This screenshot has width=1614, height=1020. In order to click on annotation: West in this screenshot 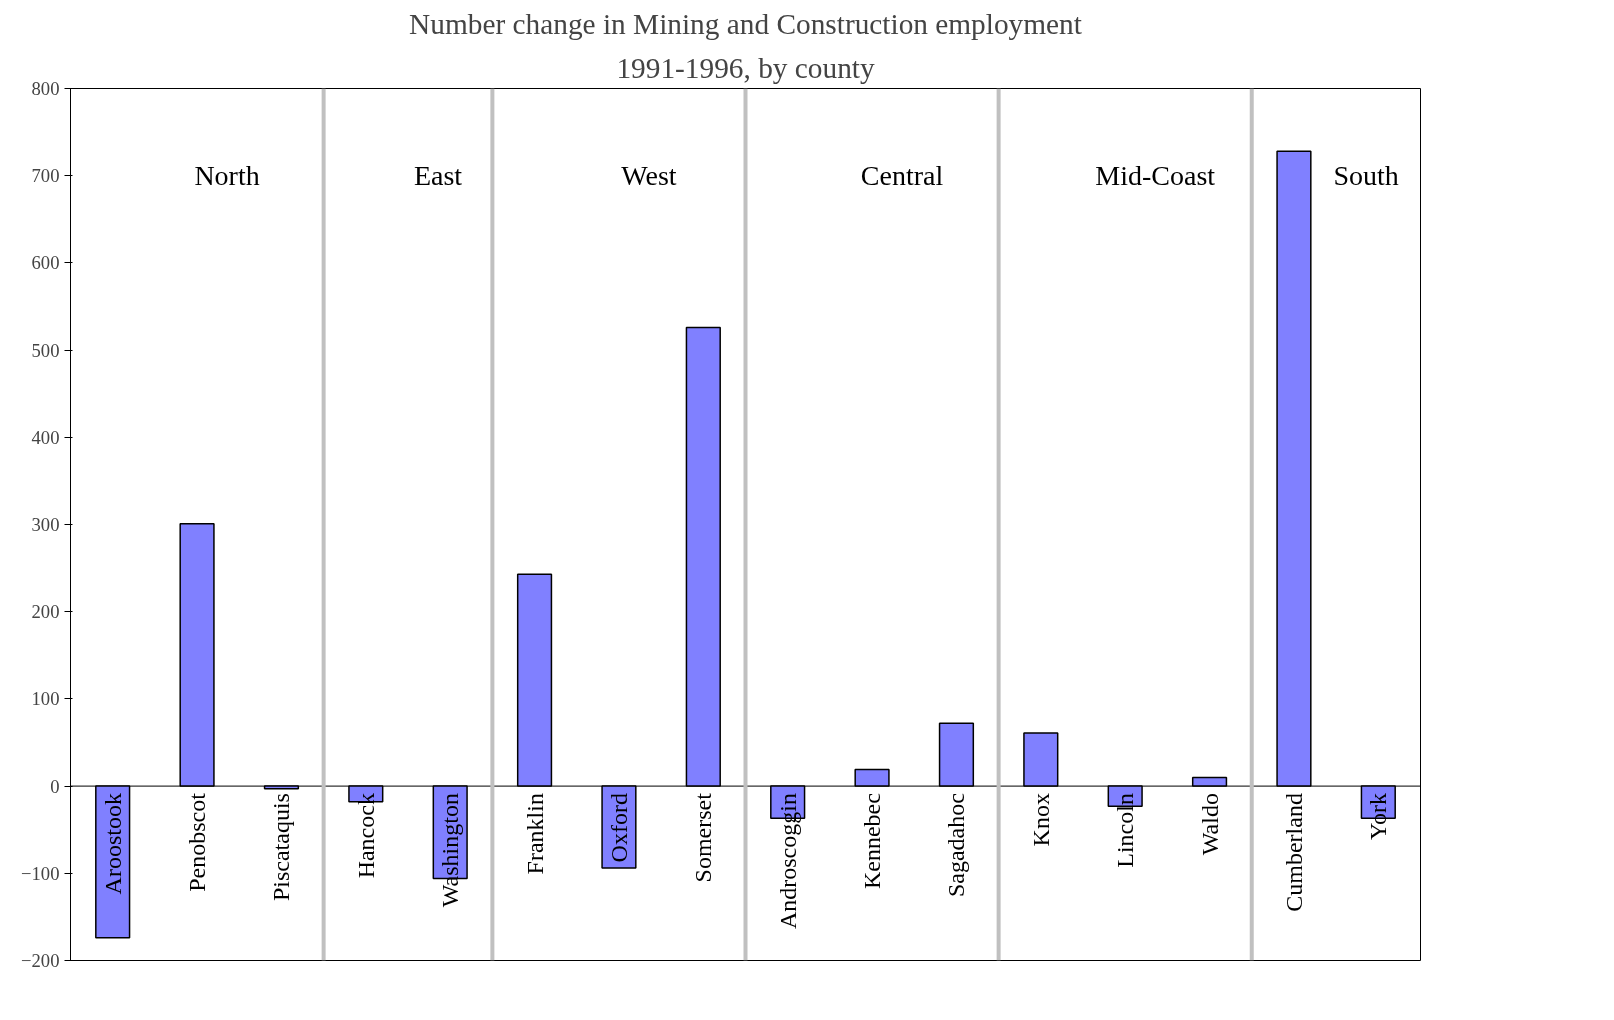, I will do `click(649, 176)`.